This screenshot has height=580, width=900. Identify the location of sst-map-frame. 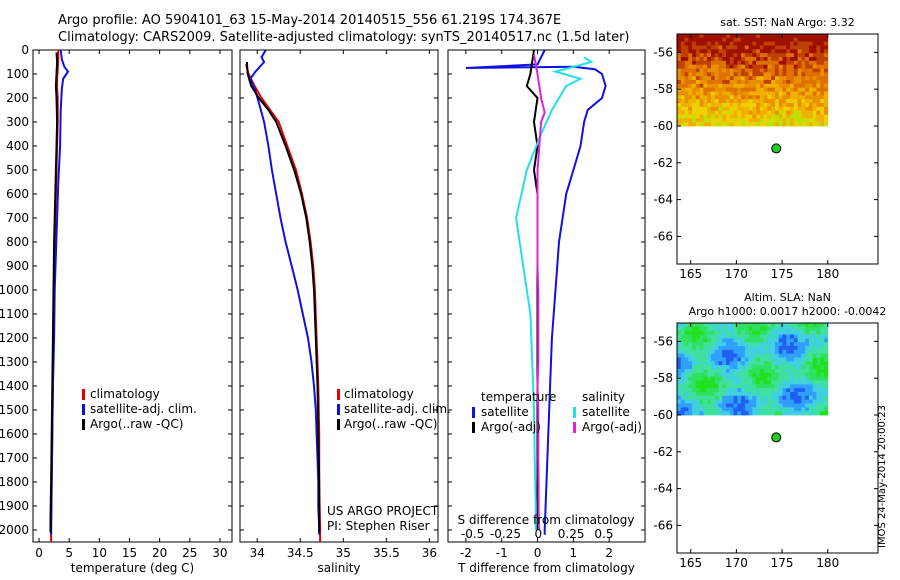
(777, 149).